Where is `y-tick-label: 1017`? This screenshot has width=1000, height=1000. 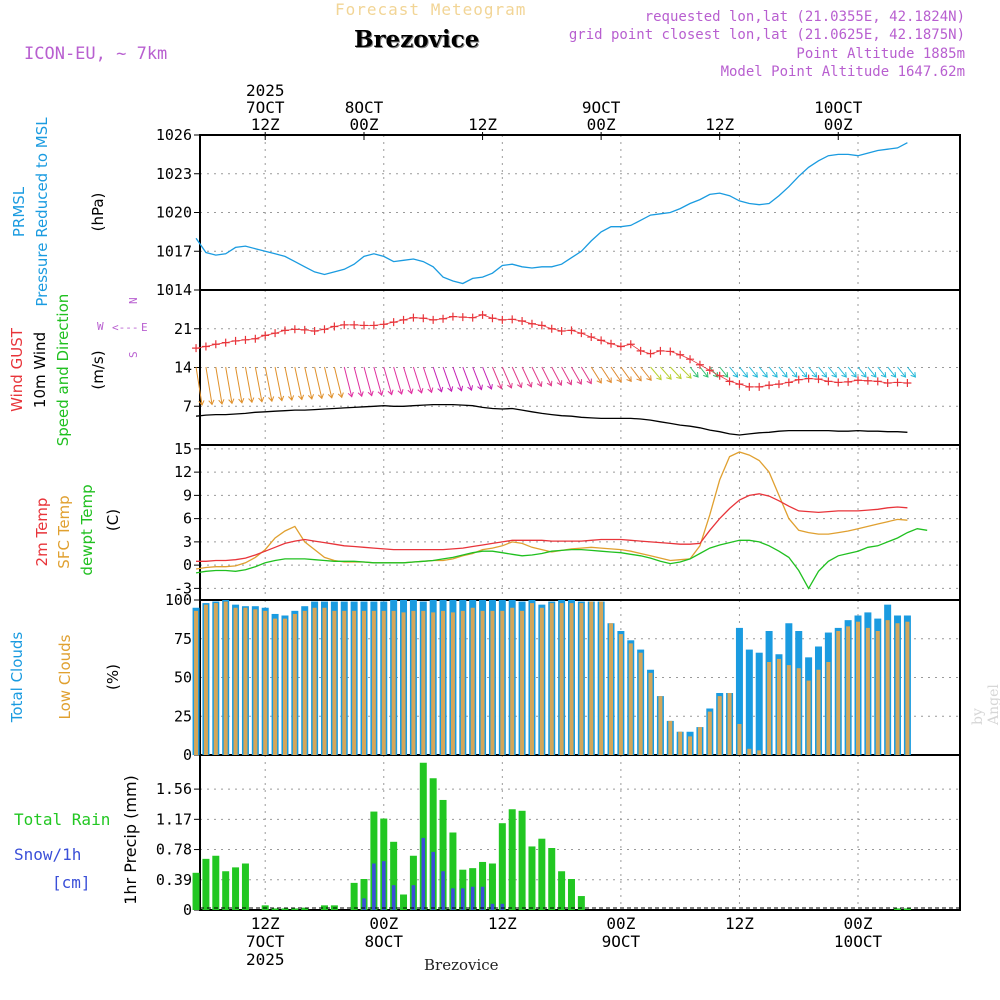
y-tick-label: 1017 is located at coordinates (174, 251).